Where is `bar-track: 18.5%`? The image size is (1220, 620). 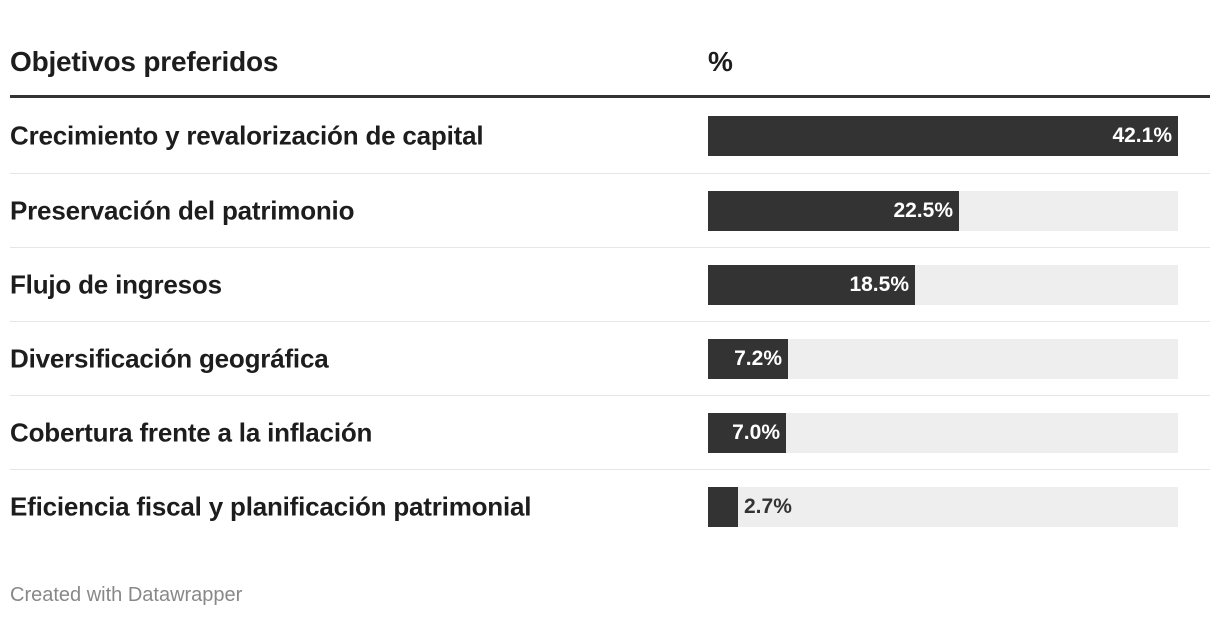 bar-track: 18.5% is located at coordinates (943, 284).